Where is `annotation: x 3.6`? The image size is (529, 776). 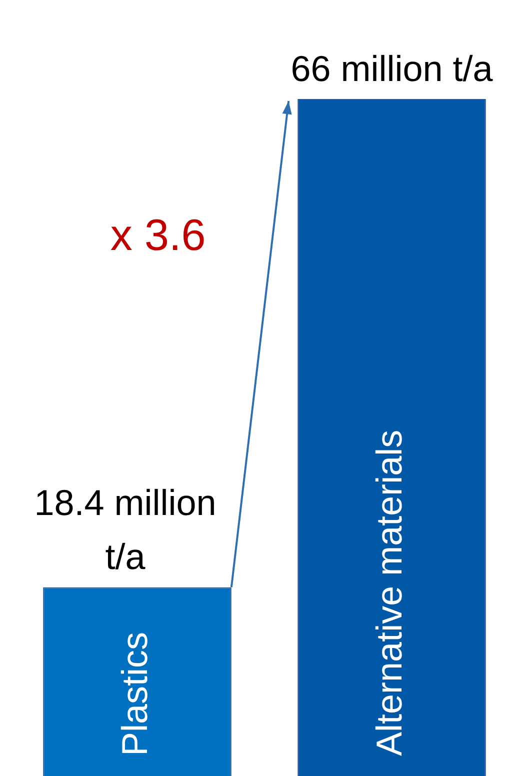 annotation: x 3.6 is located at coordinates (158, 235).